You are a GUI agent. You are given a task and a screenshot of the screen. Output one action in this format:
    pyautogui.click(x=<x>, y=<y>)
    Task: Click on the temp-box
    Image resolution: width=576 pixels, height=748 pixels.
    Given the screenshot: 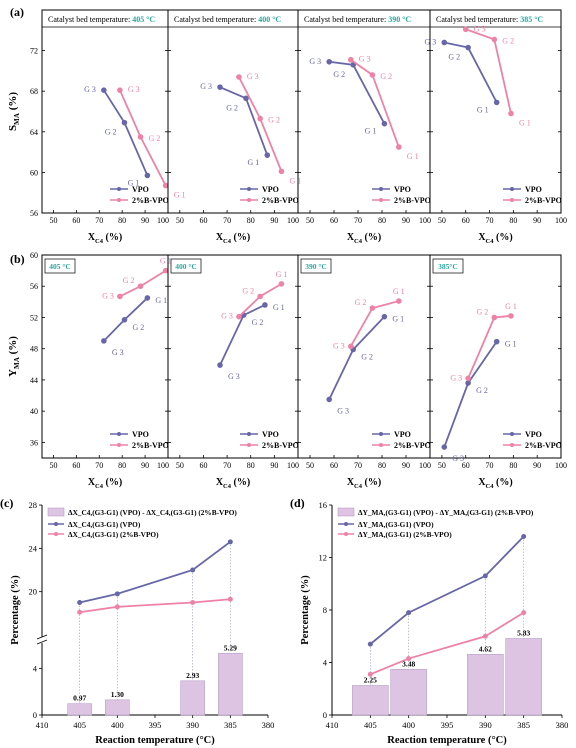 What is the action you would take?
    pyautogui.click(x=316, y=266)
    